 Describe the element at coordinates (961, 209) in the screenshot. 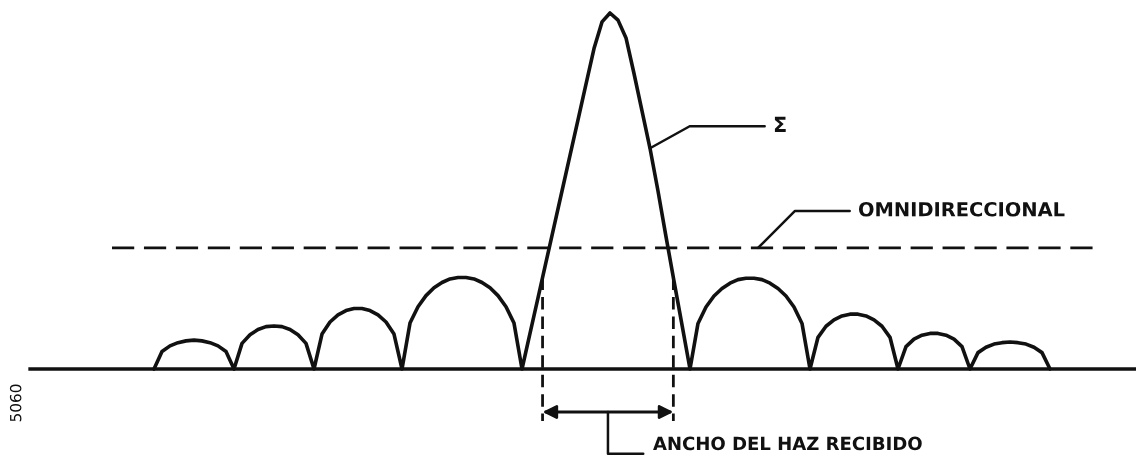

I see `ref-line-label: OMNIDIRECCIONAL` at that location.